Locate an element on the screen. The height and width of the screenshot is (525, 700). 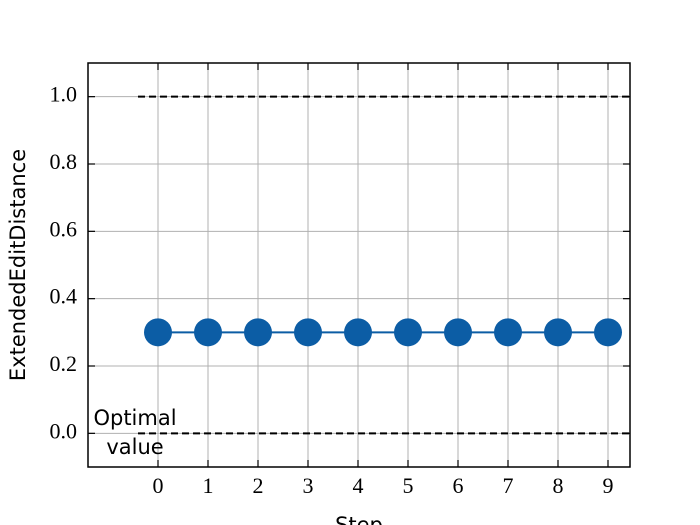
x-tick-label: 8 is located at coordinates (558, 485).